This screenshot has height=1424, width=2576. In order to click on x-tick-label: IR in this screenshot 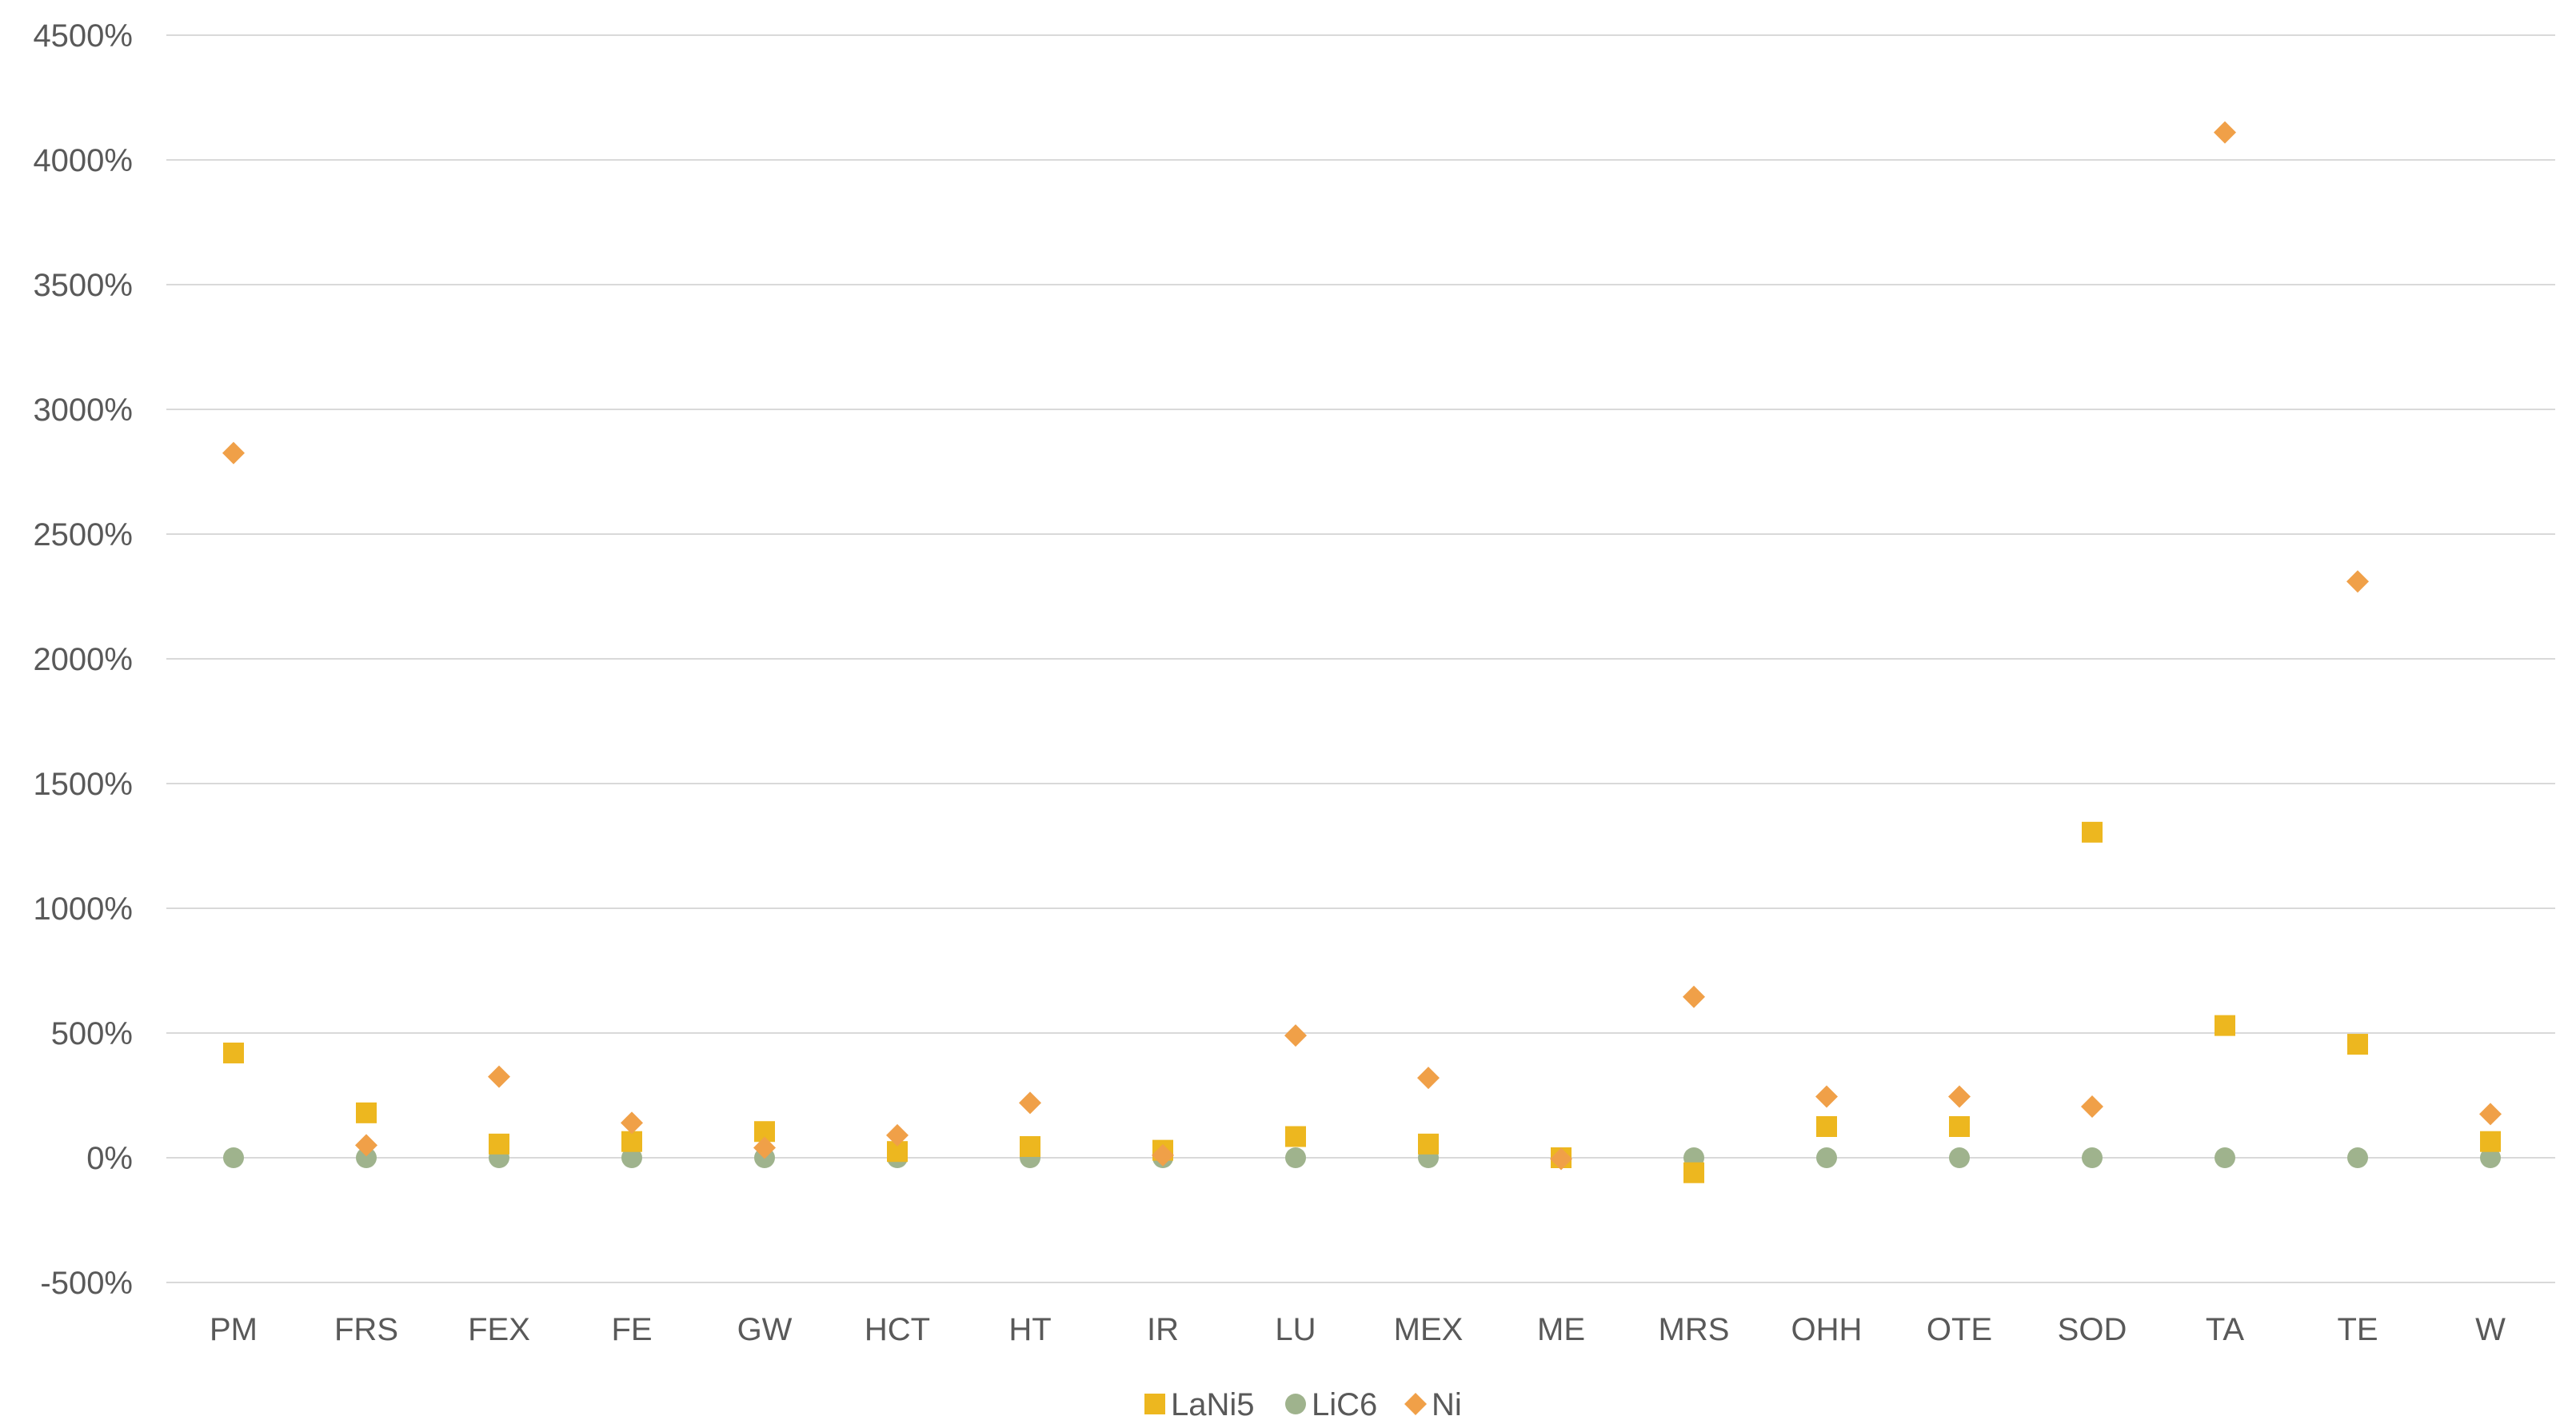, I will do `click(1163, 1329)`.